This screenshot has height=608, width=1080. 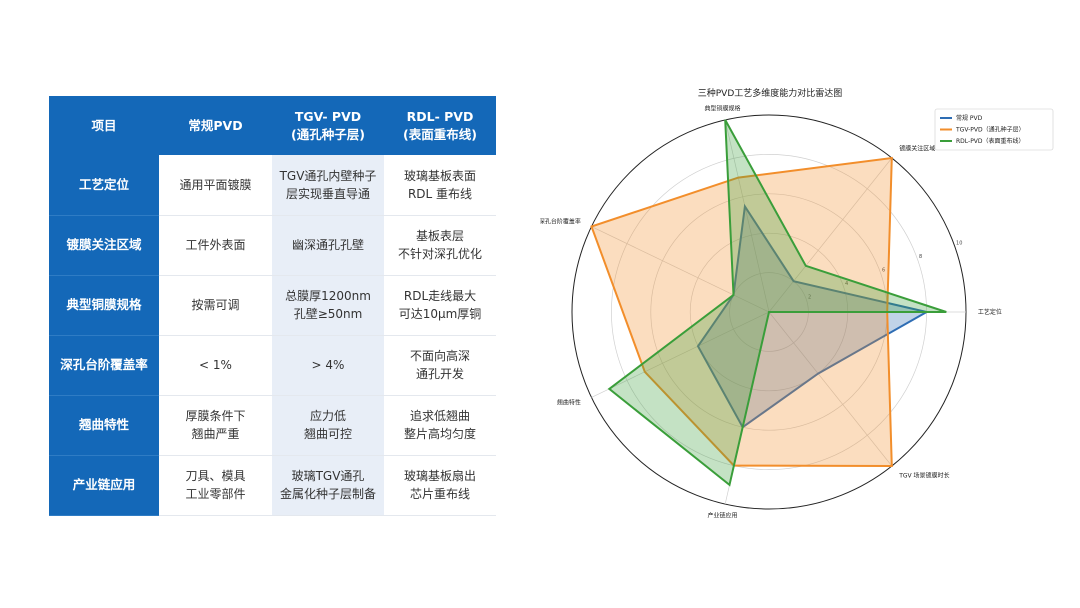 I want to click on table-cell: 玻璃基板扇出 芯片重布线, so click(x=440, y=486).